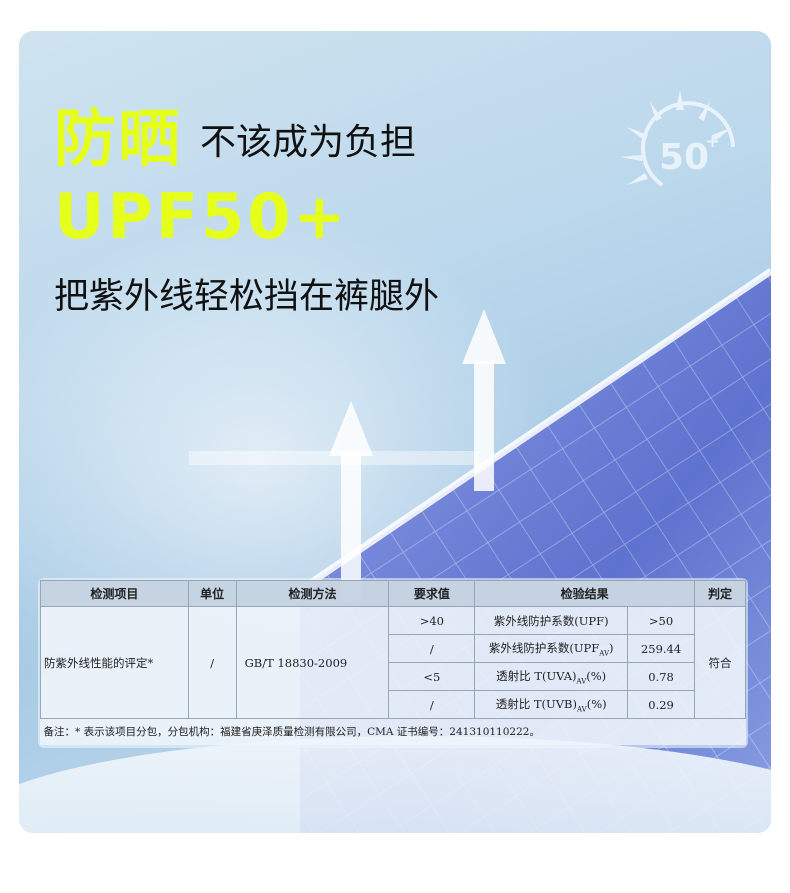 The height and width of the screenshot is (893, 790). What do you see at coordinates (432, 620) in the screenshot?
I see `req-cell: >40` at bounding box center [432, 620].